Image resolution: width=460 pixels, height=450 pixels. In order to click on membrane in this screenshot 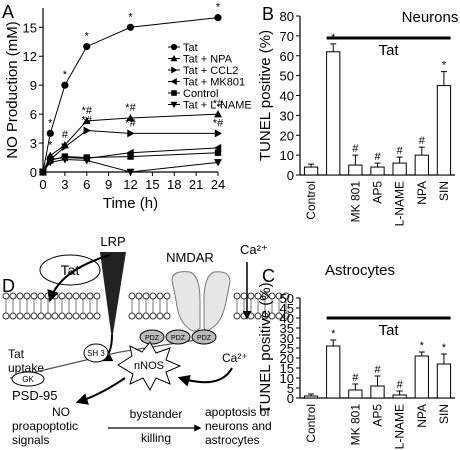, I will do `click(146, 306)`.